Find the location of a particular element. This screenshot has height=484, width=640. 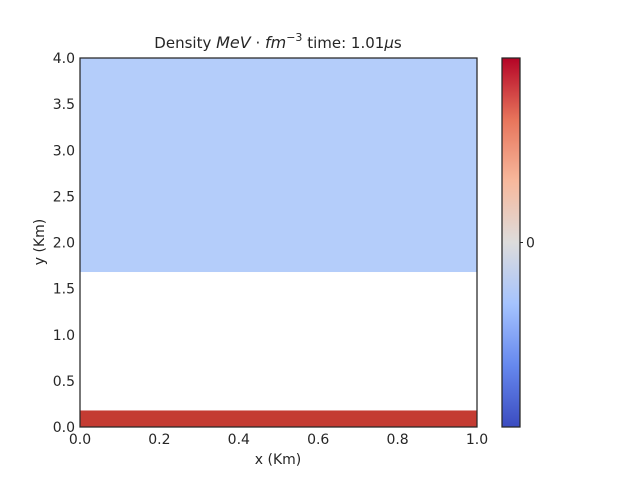

x-tick-label: 0.4 is located at coordinates (239, 440).